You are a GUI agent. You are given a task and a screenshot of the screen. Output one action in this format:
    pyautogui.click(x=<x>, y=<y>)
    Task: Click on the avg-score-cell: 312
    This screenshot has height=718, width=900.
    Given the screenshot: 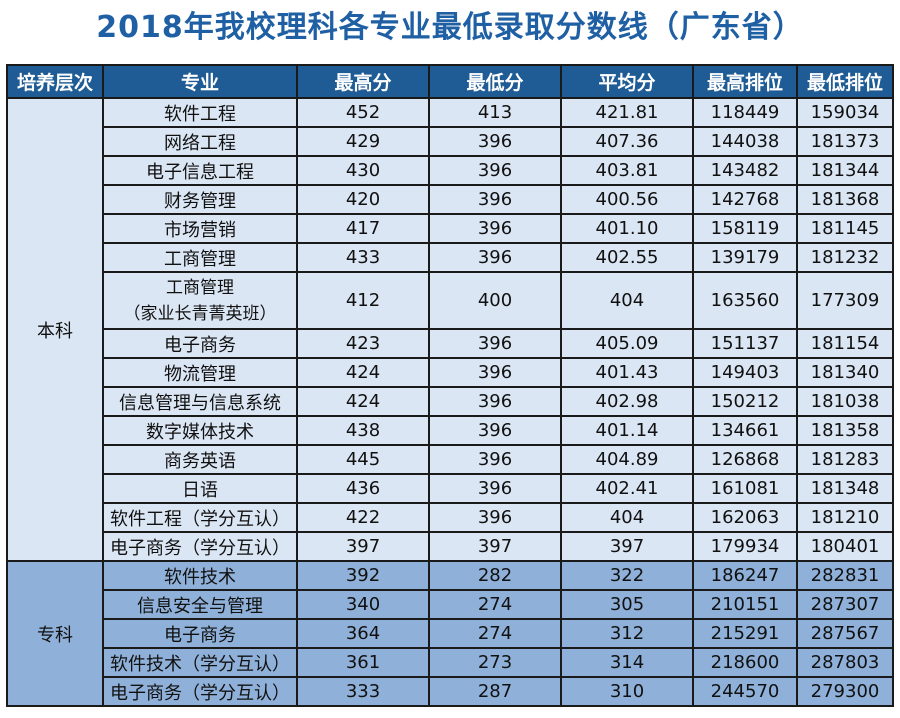 What is the action you would take?
    pyautogui.click(x=627, y=633)
    